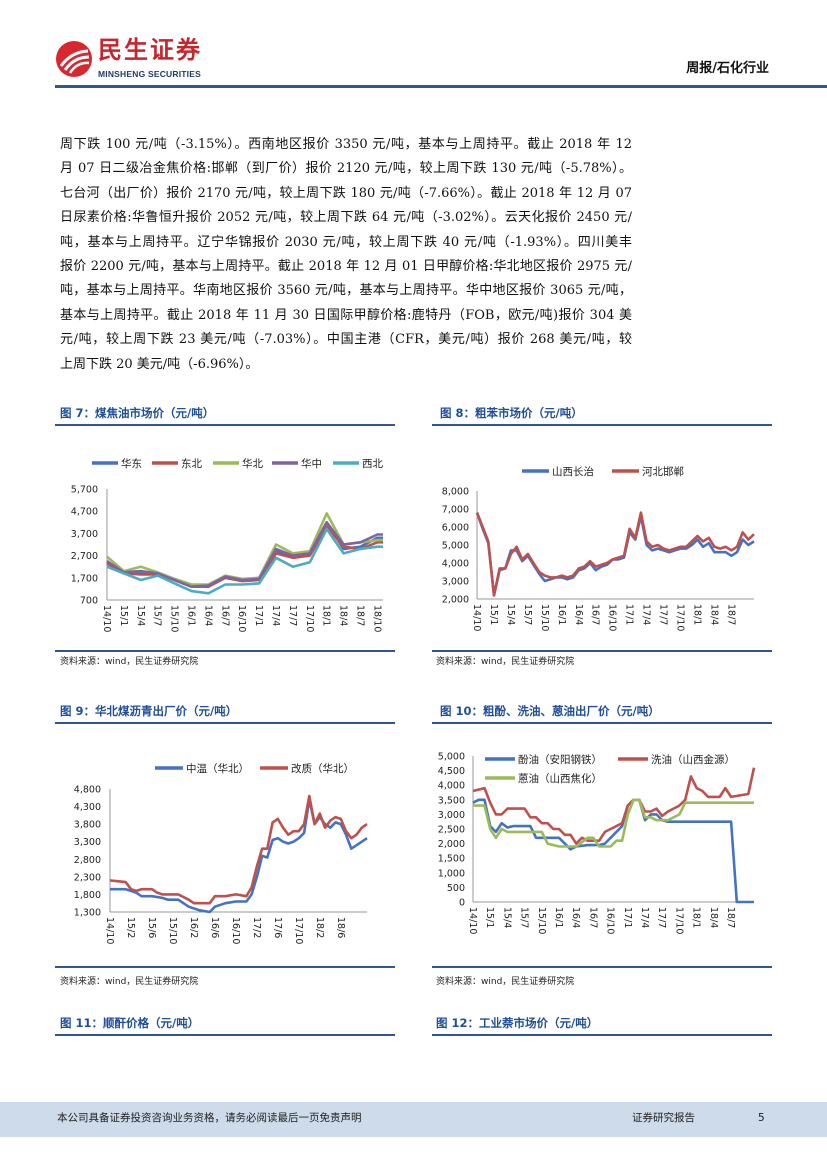 This screenshot has width=827, height=1169. What do you see at coordinates (505, 662) in the screenshot?
I see `figure-8-source: 资料来源：wind，民生证券研究院` at bounding box center [505, 662].